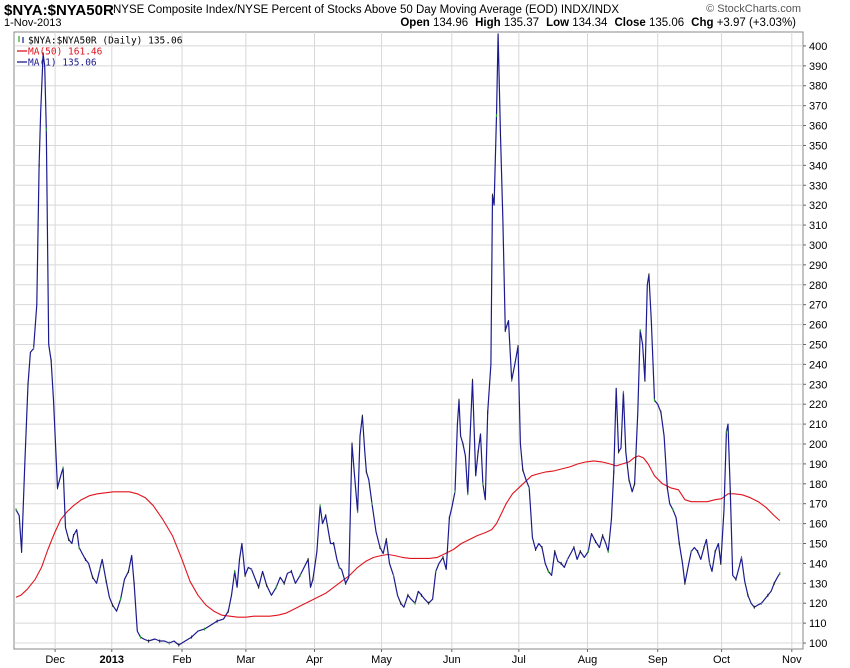 Image resolution: width=850 pixels, height=668 pixels. I want to click on y-tick-label: 380, so click(818, 87).